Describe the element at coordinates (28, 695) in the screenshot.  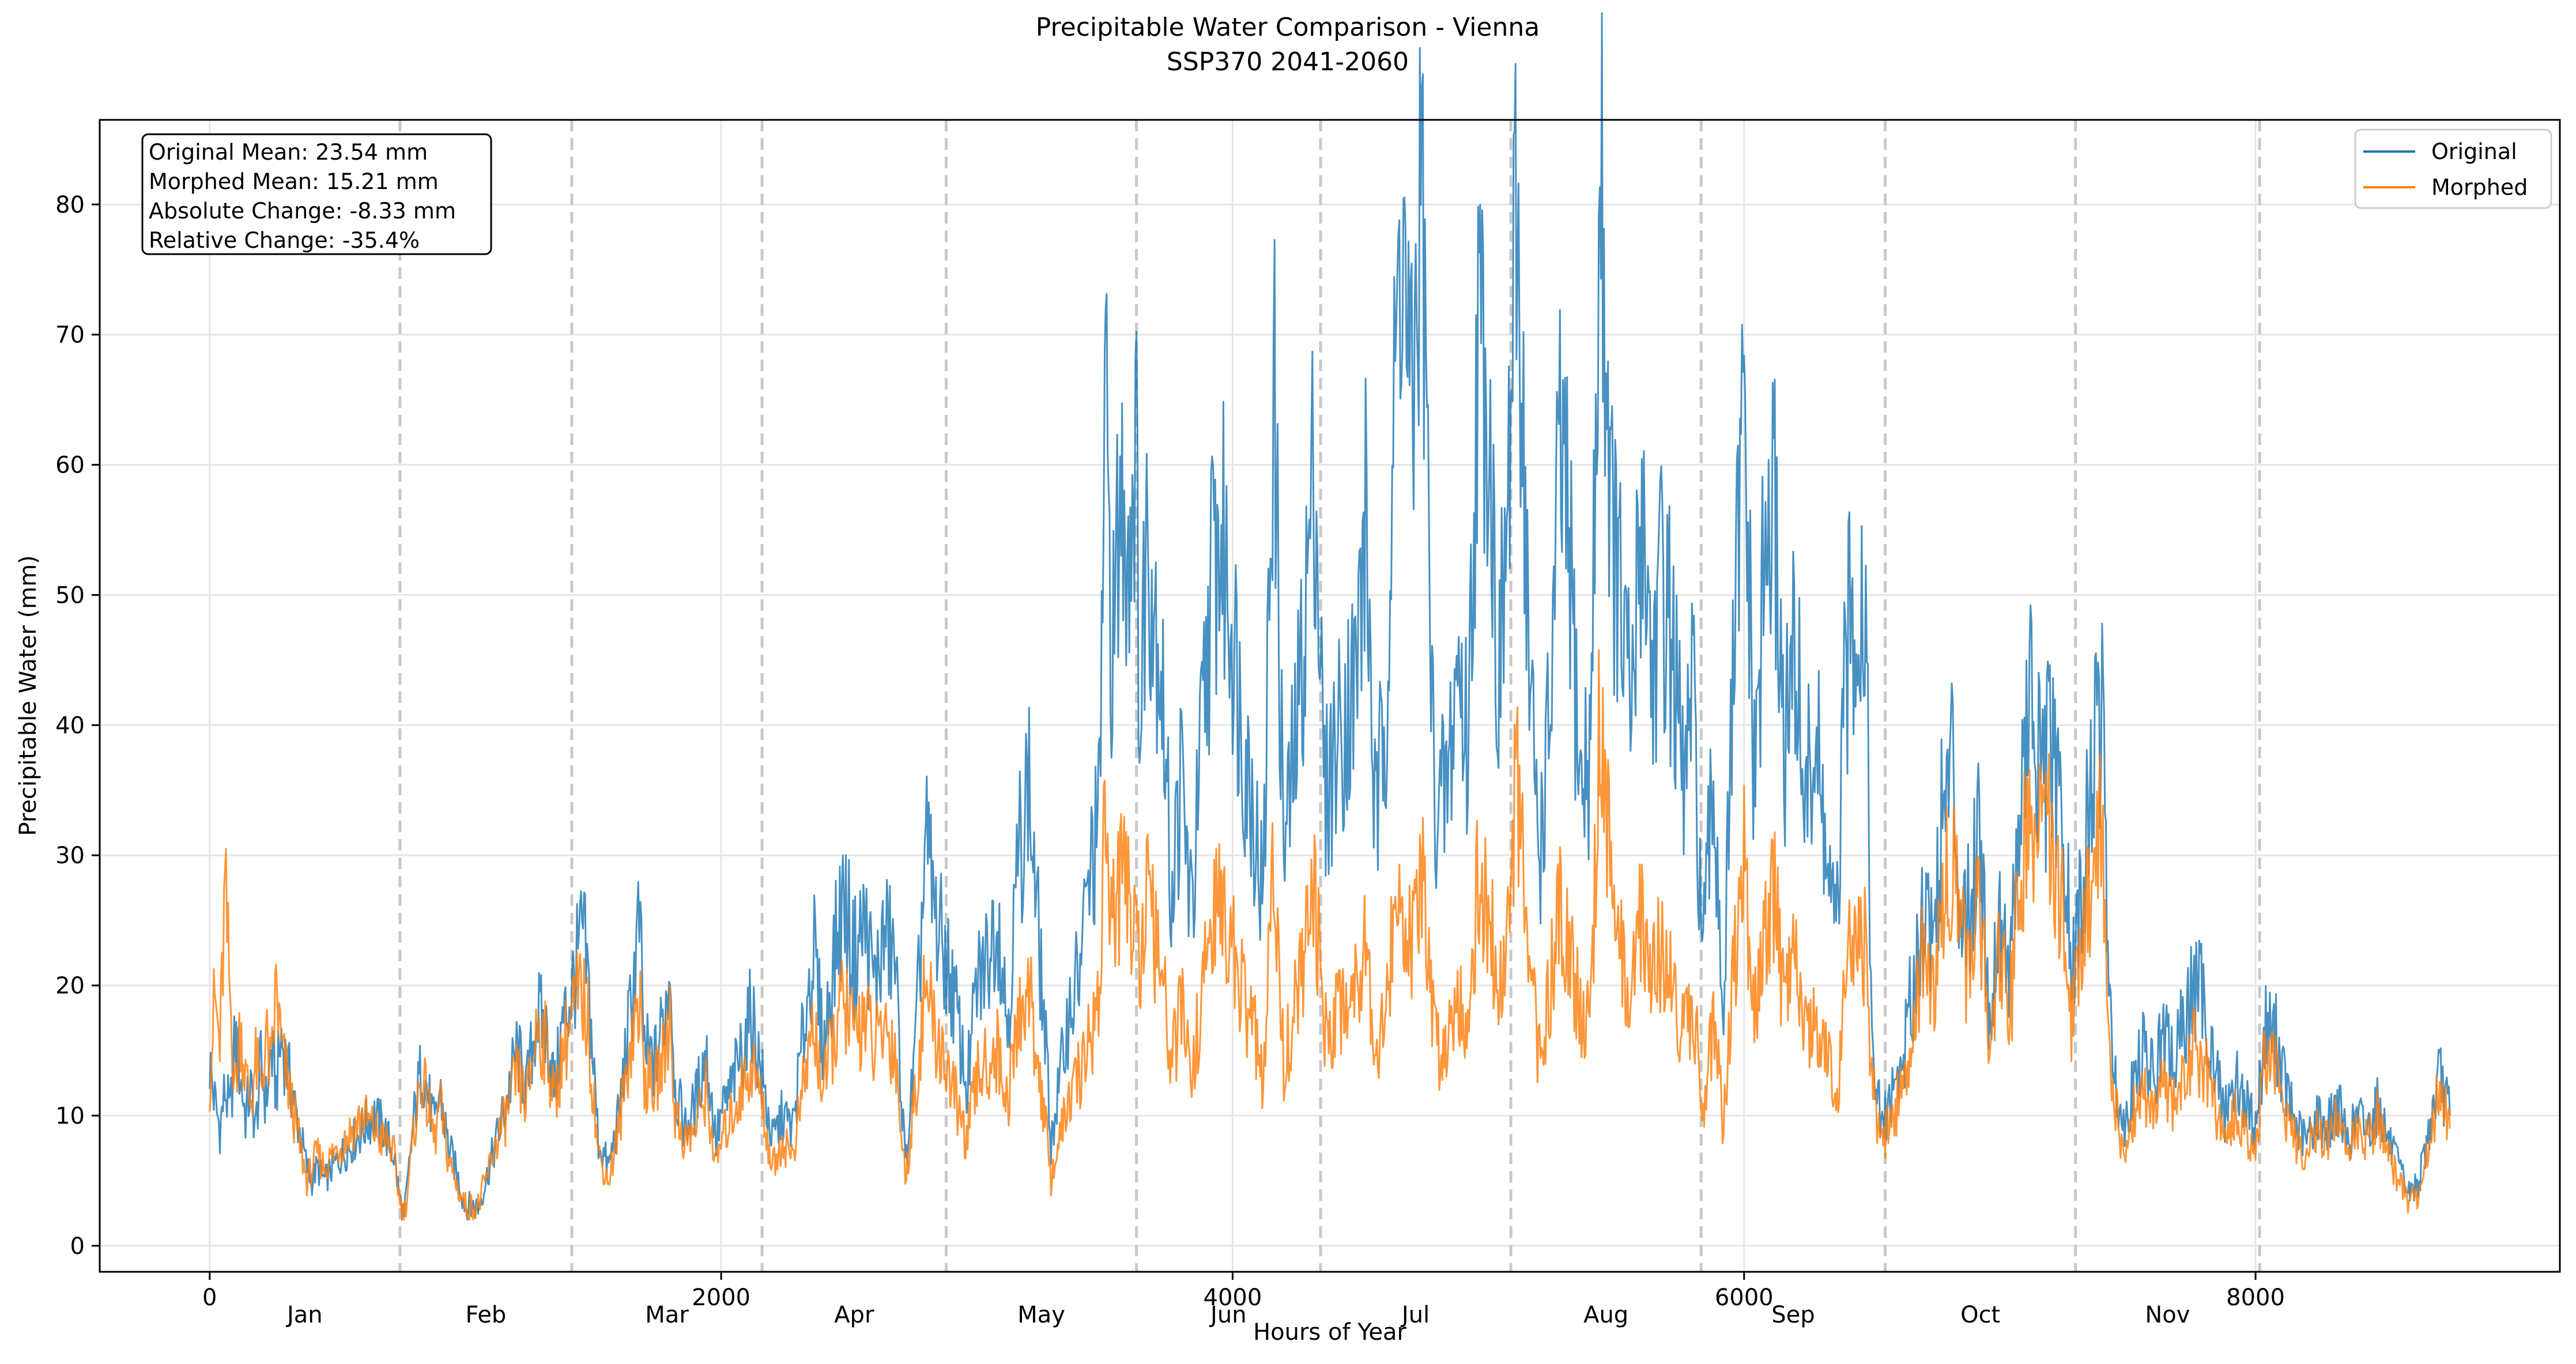
I see `y-axis-label: Precipitable Water (mm)` at that location.